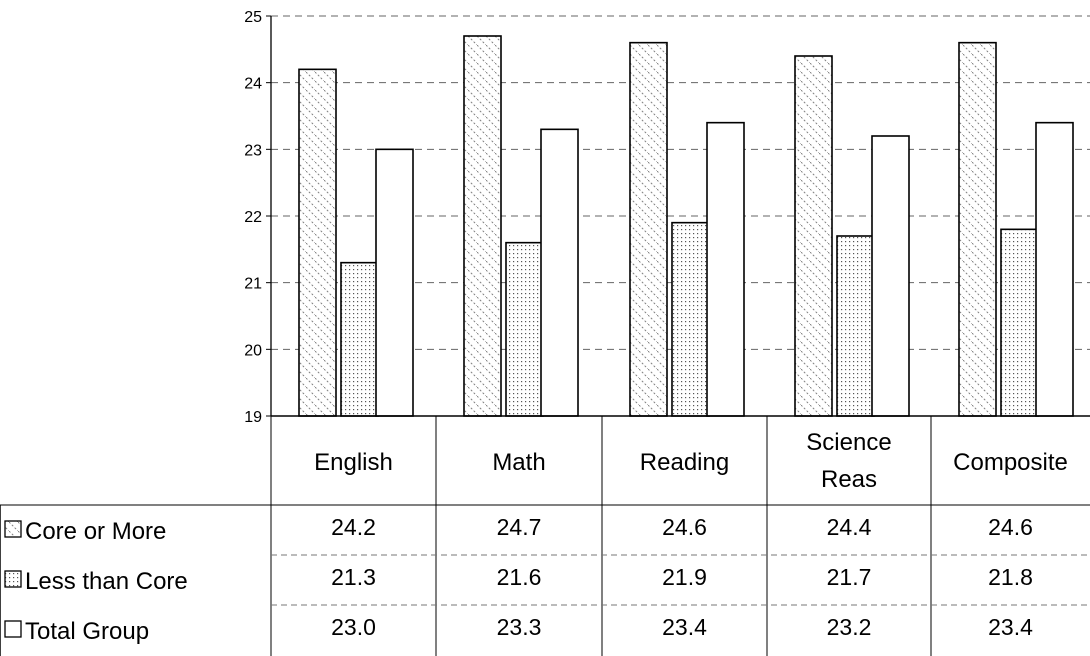 This screenshot has width=1090, height=656. Describe the element at coordinates (87, 631) in the screenshot. I see `legend-label: Total Group` at that location.